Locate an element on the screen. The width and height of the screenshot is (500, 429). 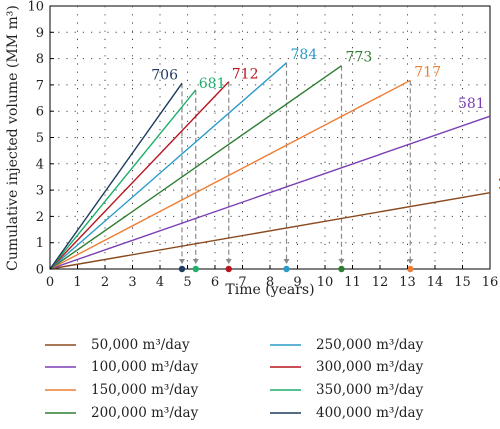
x-tick-label: 7 is located at coordinates (242, 282).